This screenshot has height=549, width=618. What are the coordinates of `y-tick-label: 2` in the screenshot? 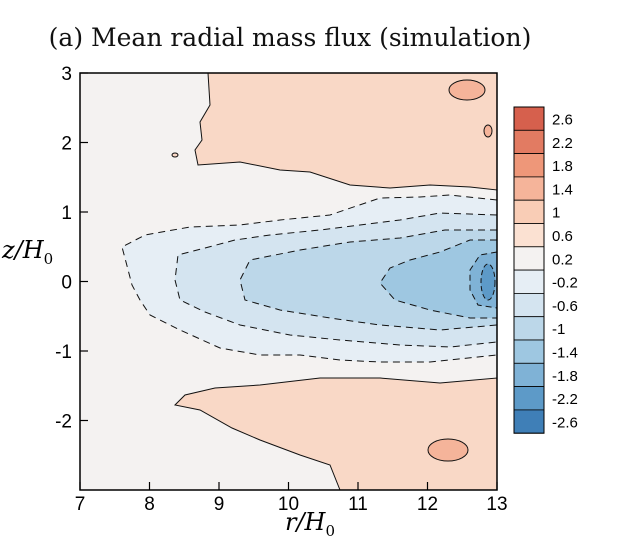 It's located at (66, 144).